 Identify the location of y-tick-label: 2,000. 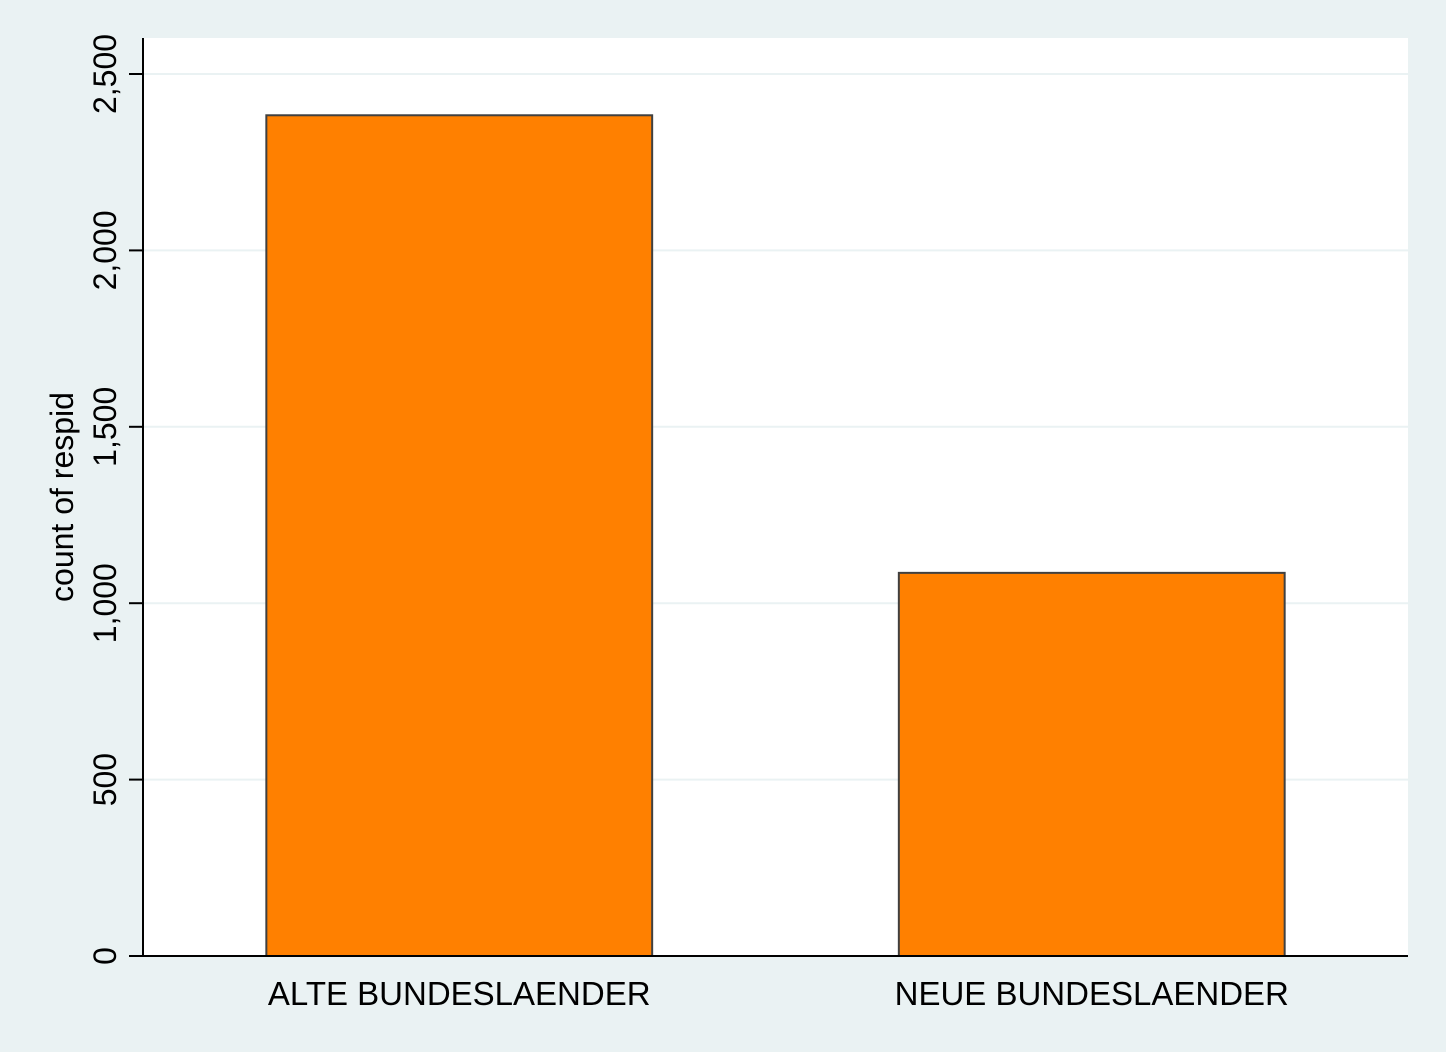
(105, 250).